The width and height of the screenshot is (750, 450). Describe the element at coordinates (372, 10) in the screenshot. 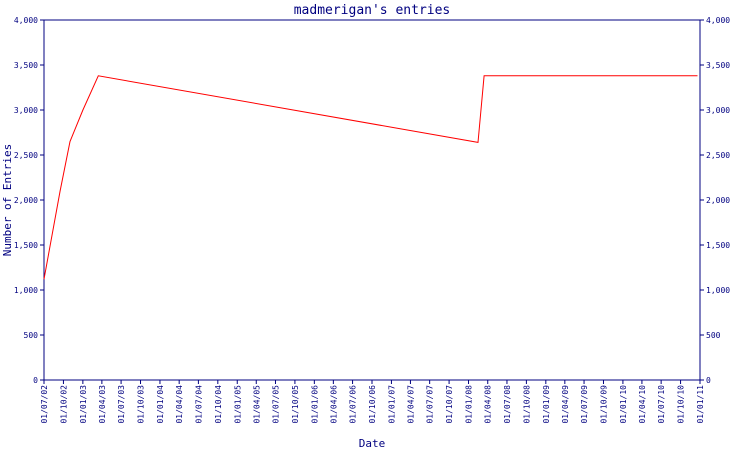

I see `chart-title: madmerigan's entries` at that location.